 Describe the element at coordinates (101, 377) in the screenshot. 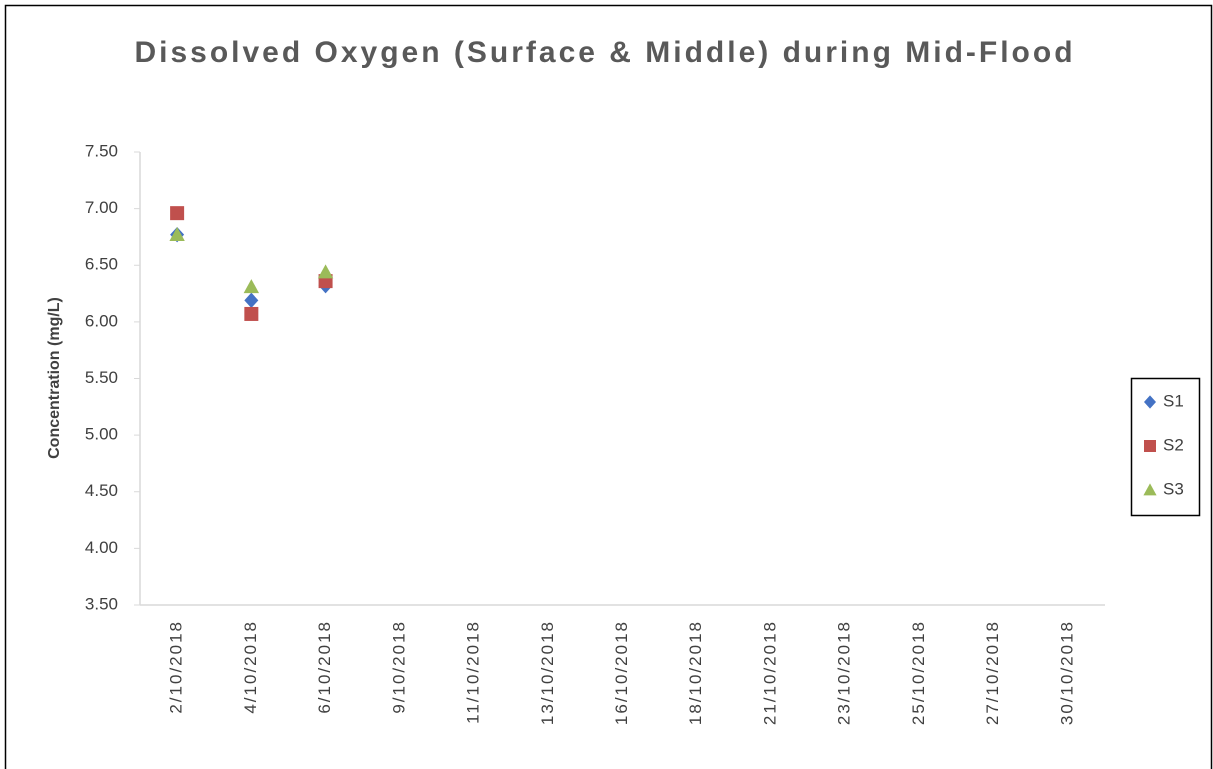

I see `y-tick-label: 5.50` at that location.